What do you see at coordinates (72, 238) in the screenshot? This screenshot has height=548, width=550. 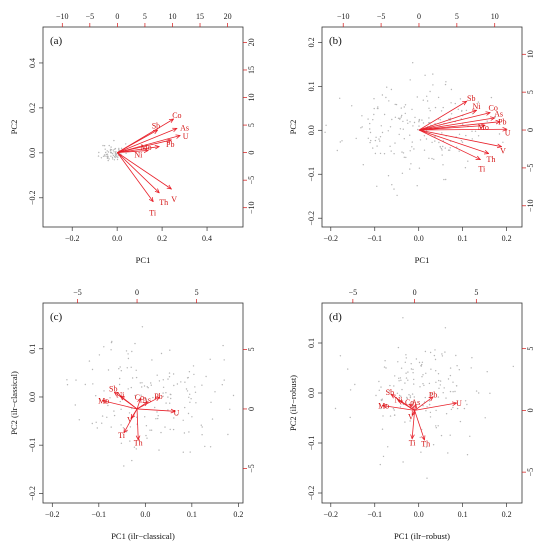 I see `x-tick-label: −0.2` at bounding box center [72, 238].